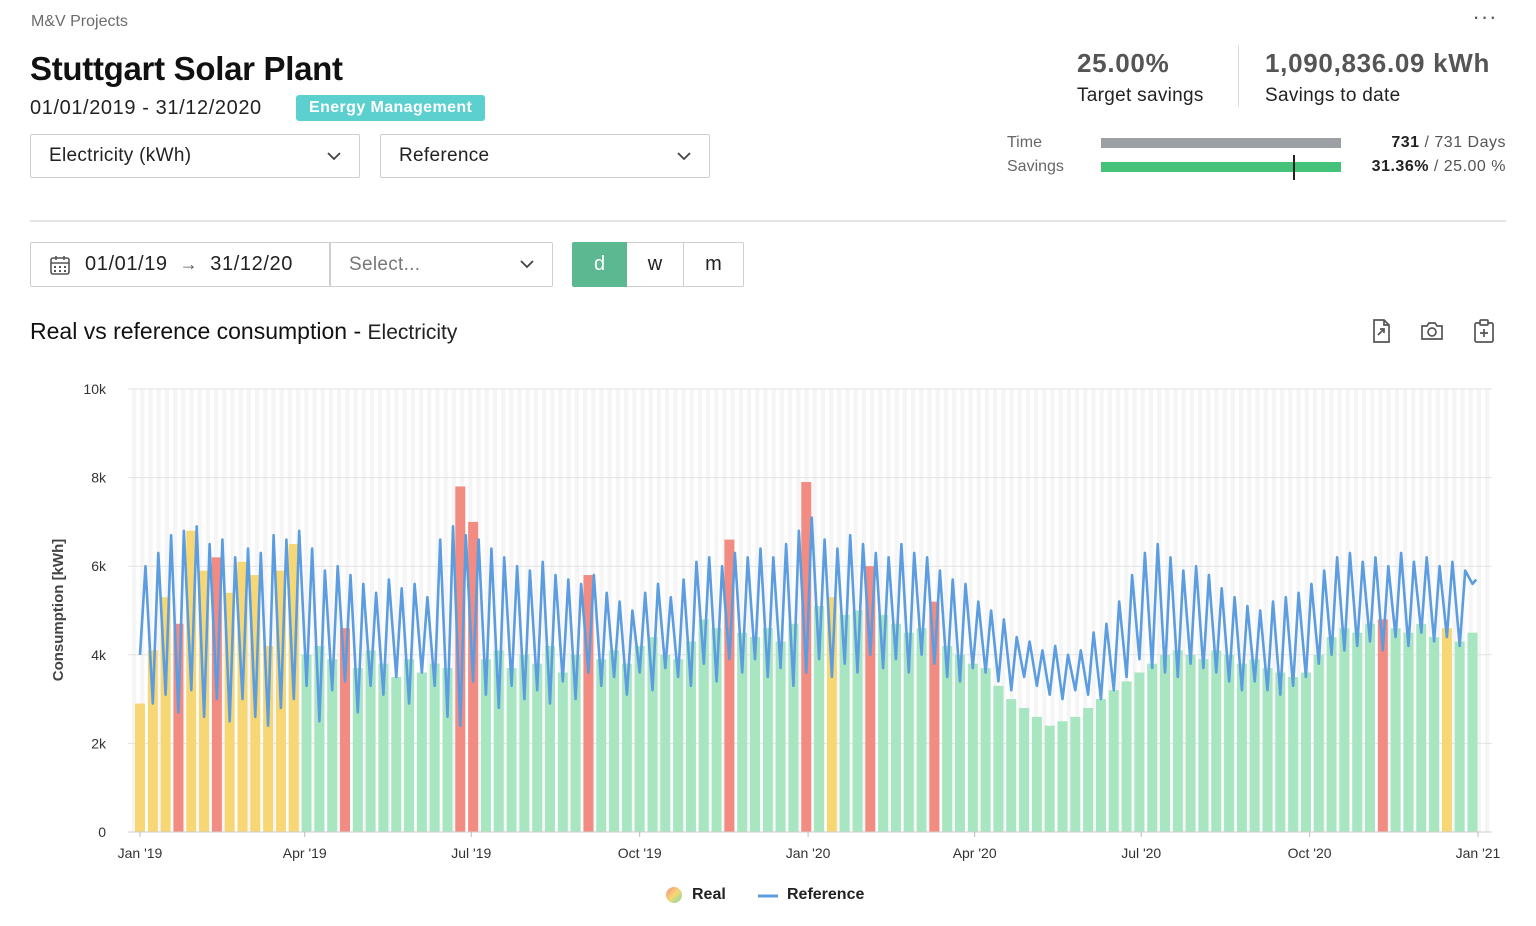 Image resolution: width=1536 pixels, height=926 pixels. I want to click on legend-real-label: Real, so click(709, 894).